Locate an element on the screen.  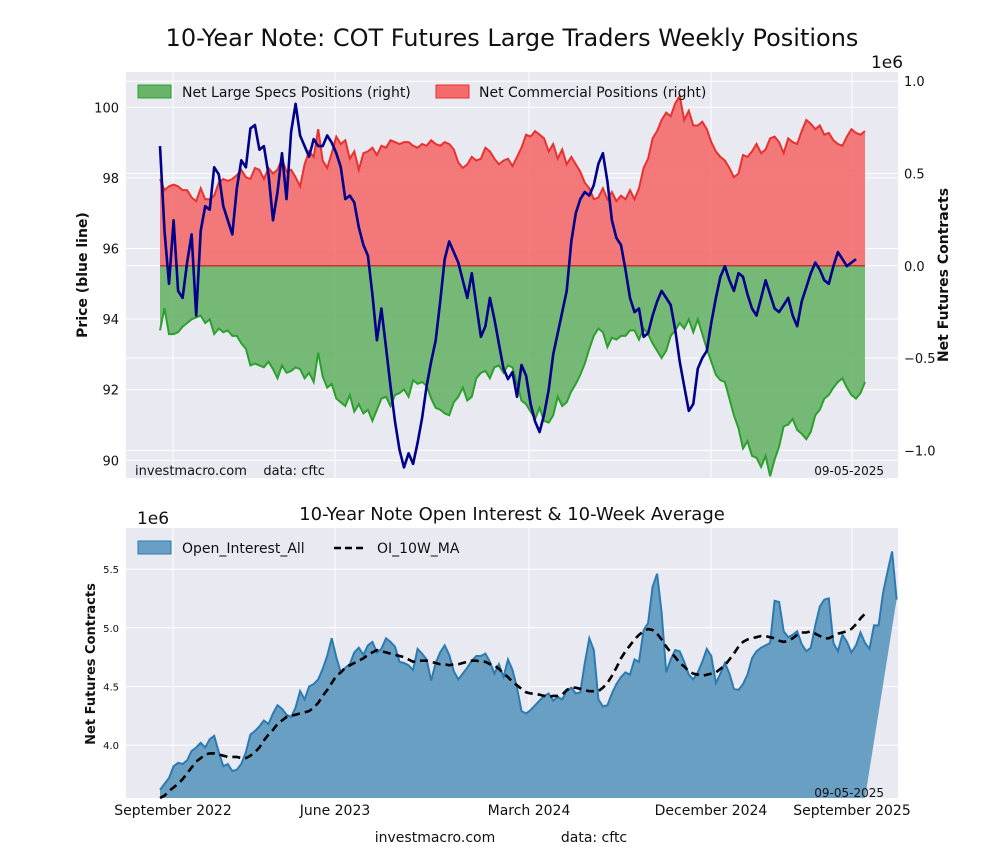
footer-site: investmacro.com is located at coordinates (435, 838).